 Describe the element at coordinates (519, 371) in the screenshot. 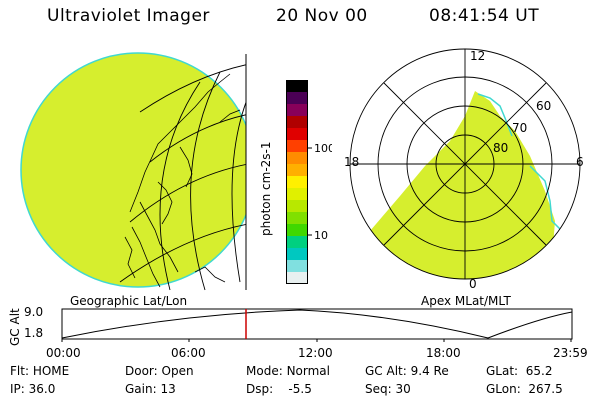

I see `status-glat: GLat: 65.2` at that location.